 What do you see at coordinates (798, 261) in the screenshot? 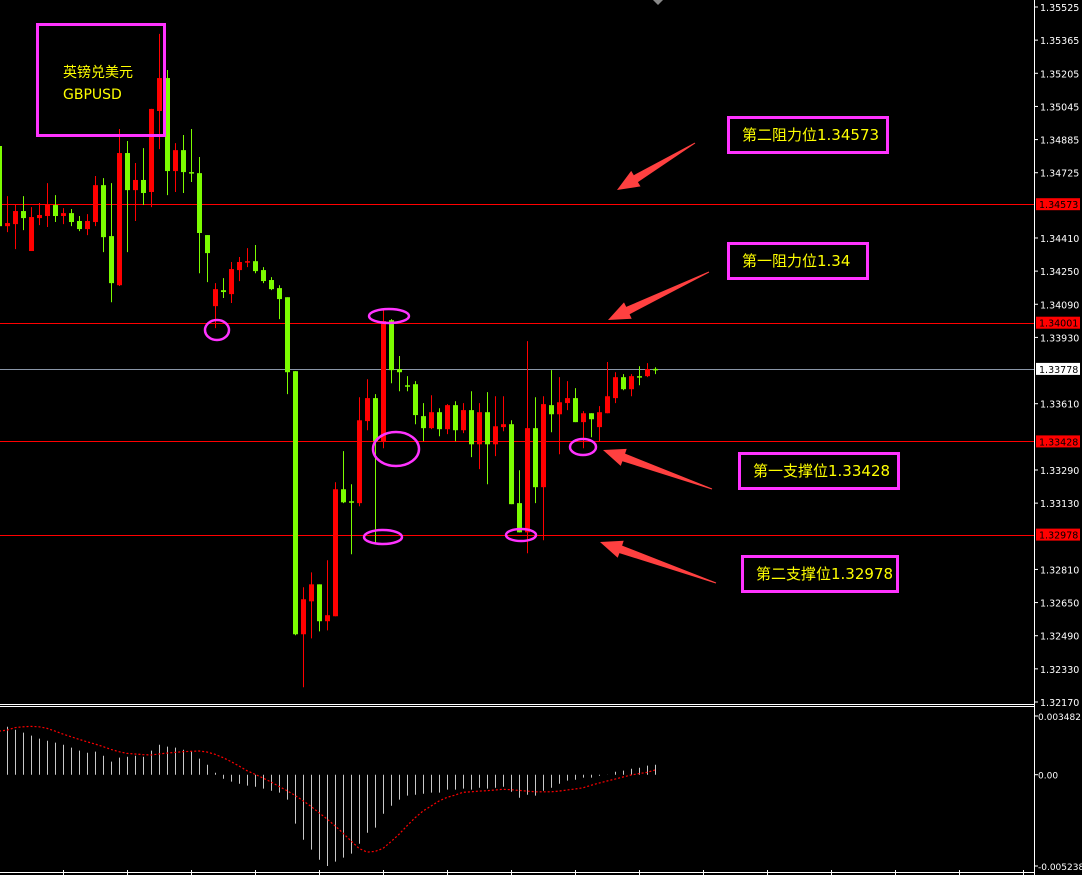
I see `resistance-1-label: 第一阻力位1.34` at bounding box center [798, 261].